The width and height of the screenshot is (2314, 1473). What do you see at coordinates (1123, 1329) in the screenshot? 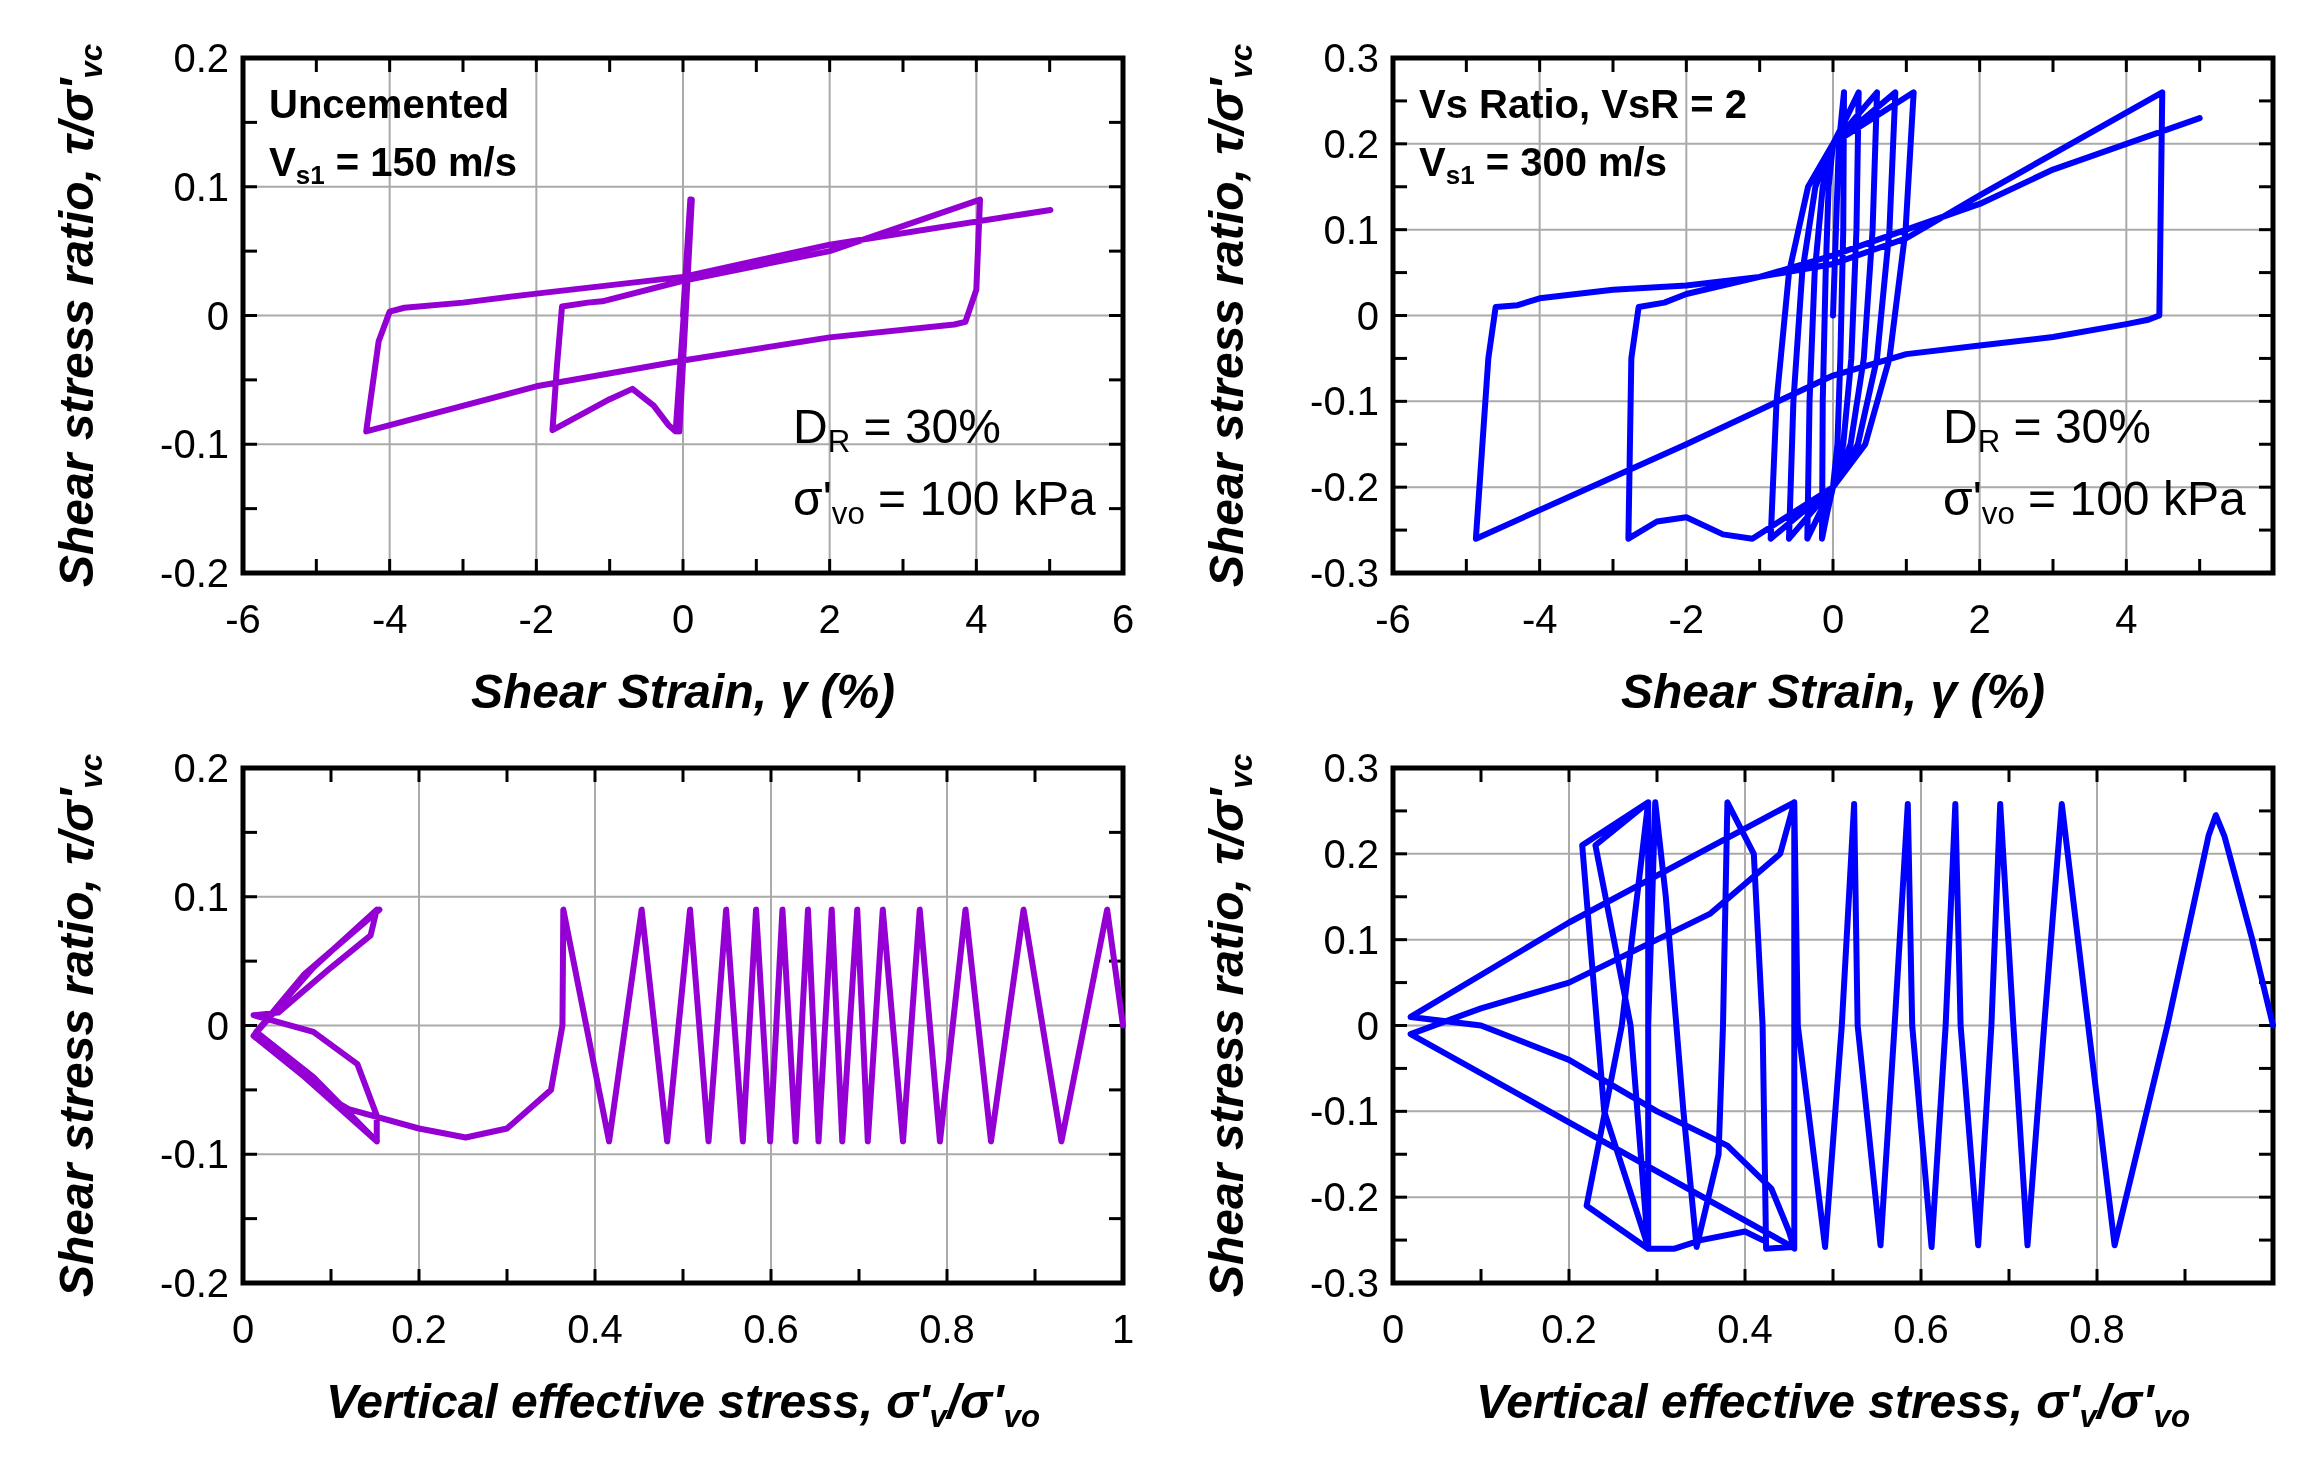
I see `x-tick-label: 1` at bounding box center [1123, 1329].